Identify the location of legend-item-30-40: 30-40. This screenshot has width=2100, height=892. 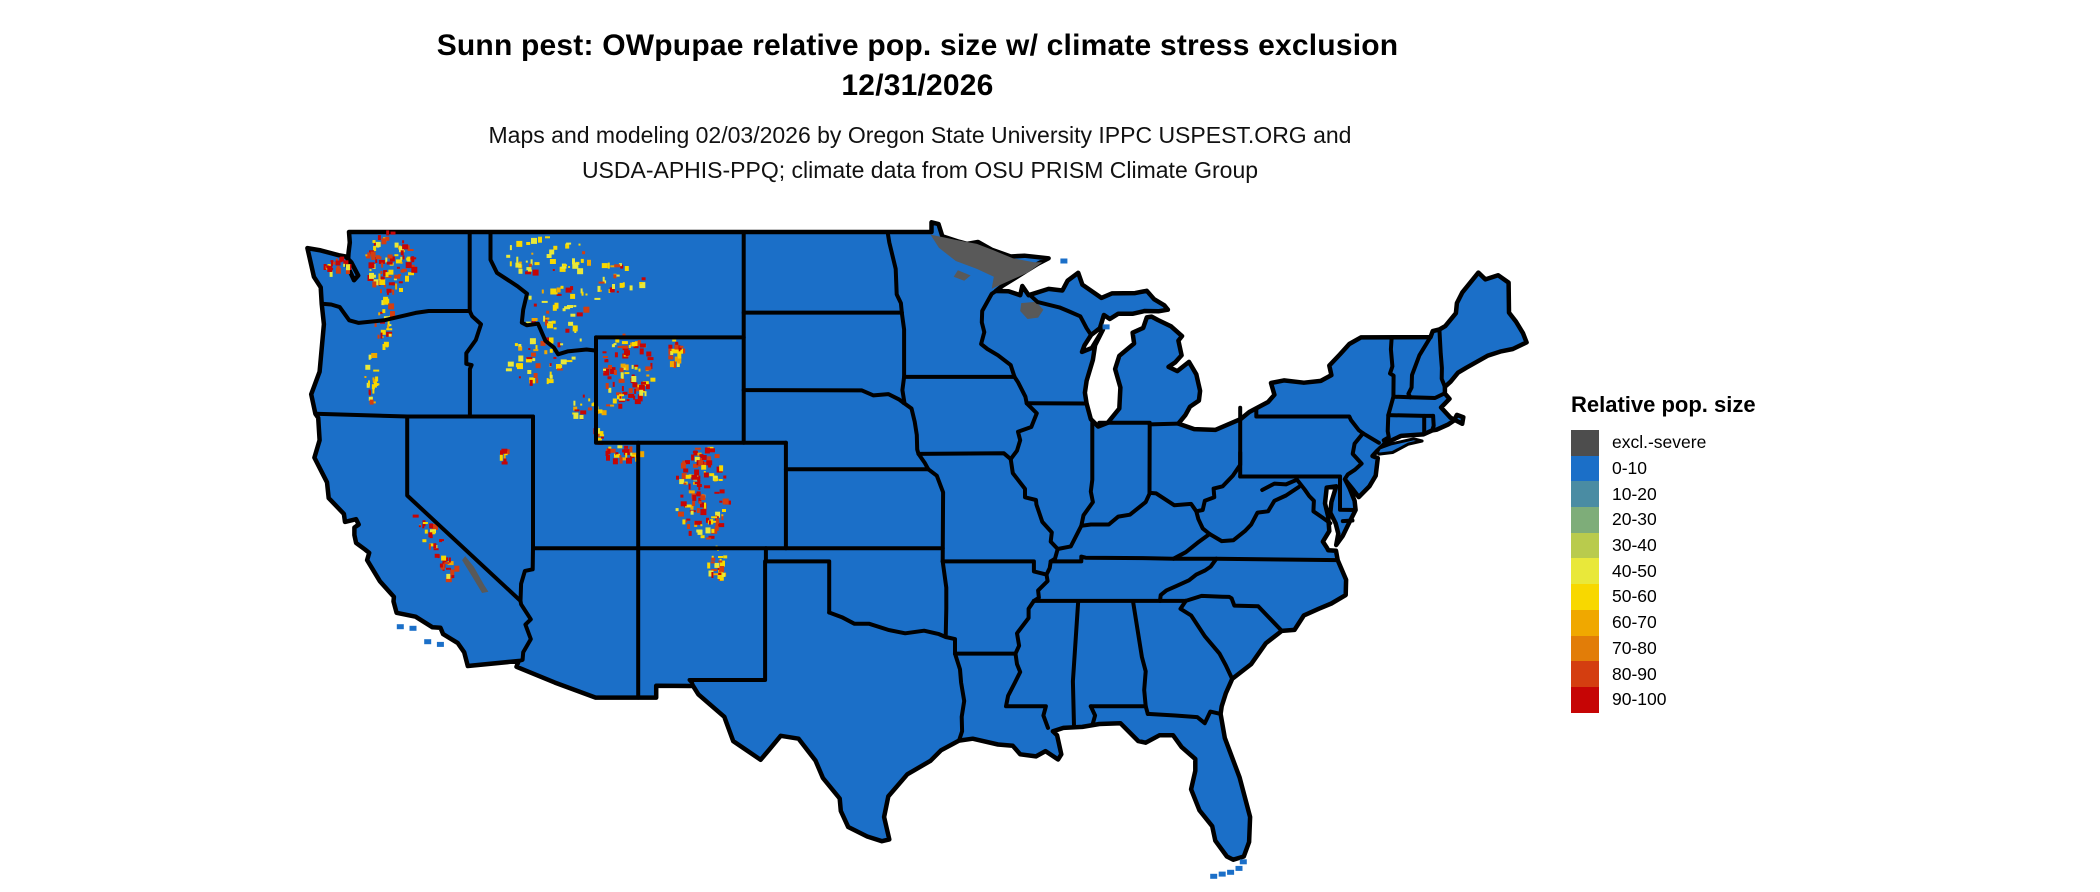
(1663, 545).